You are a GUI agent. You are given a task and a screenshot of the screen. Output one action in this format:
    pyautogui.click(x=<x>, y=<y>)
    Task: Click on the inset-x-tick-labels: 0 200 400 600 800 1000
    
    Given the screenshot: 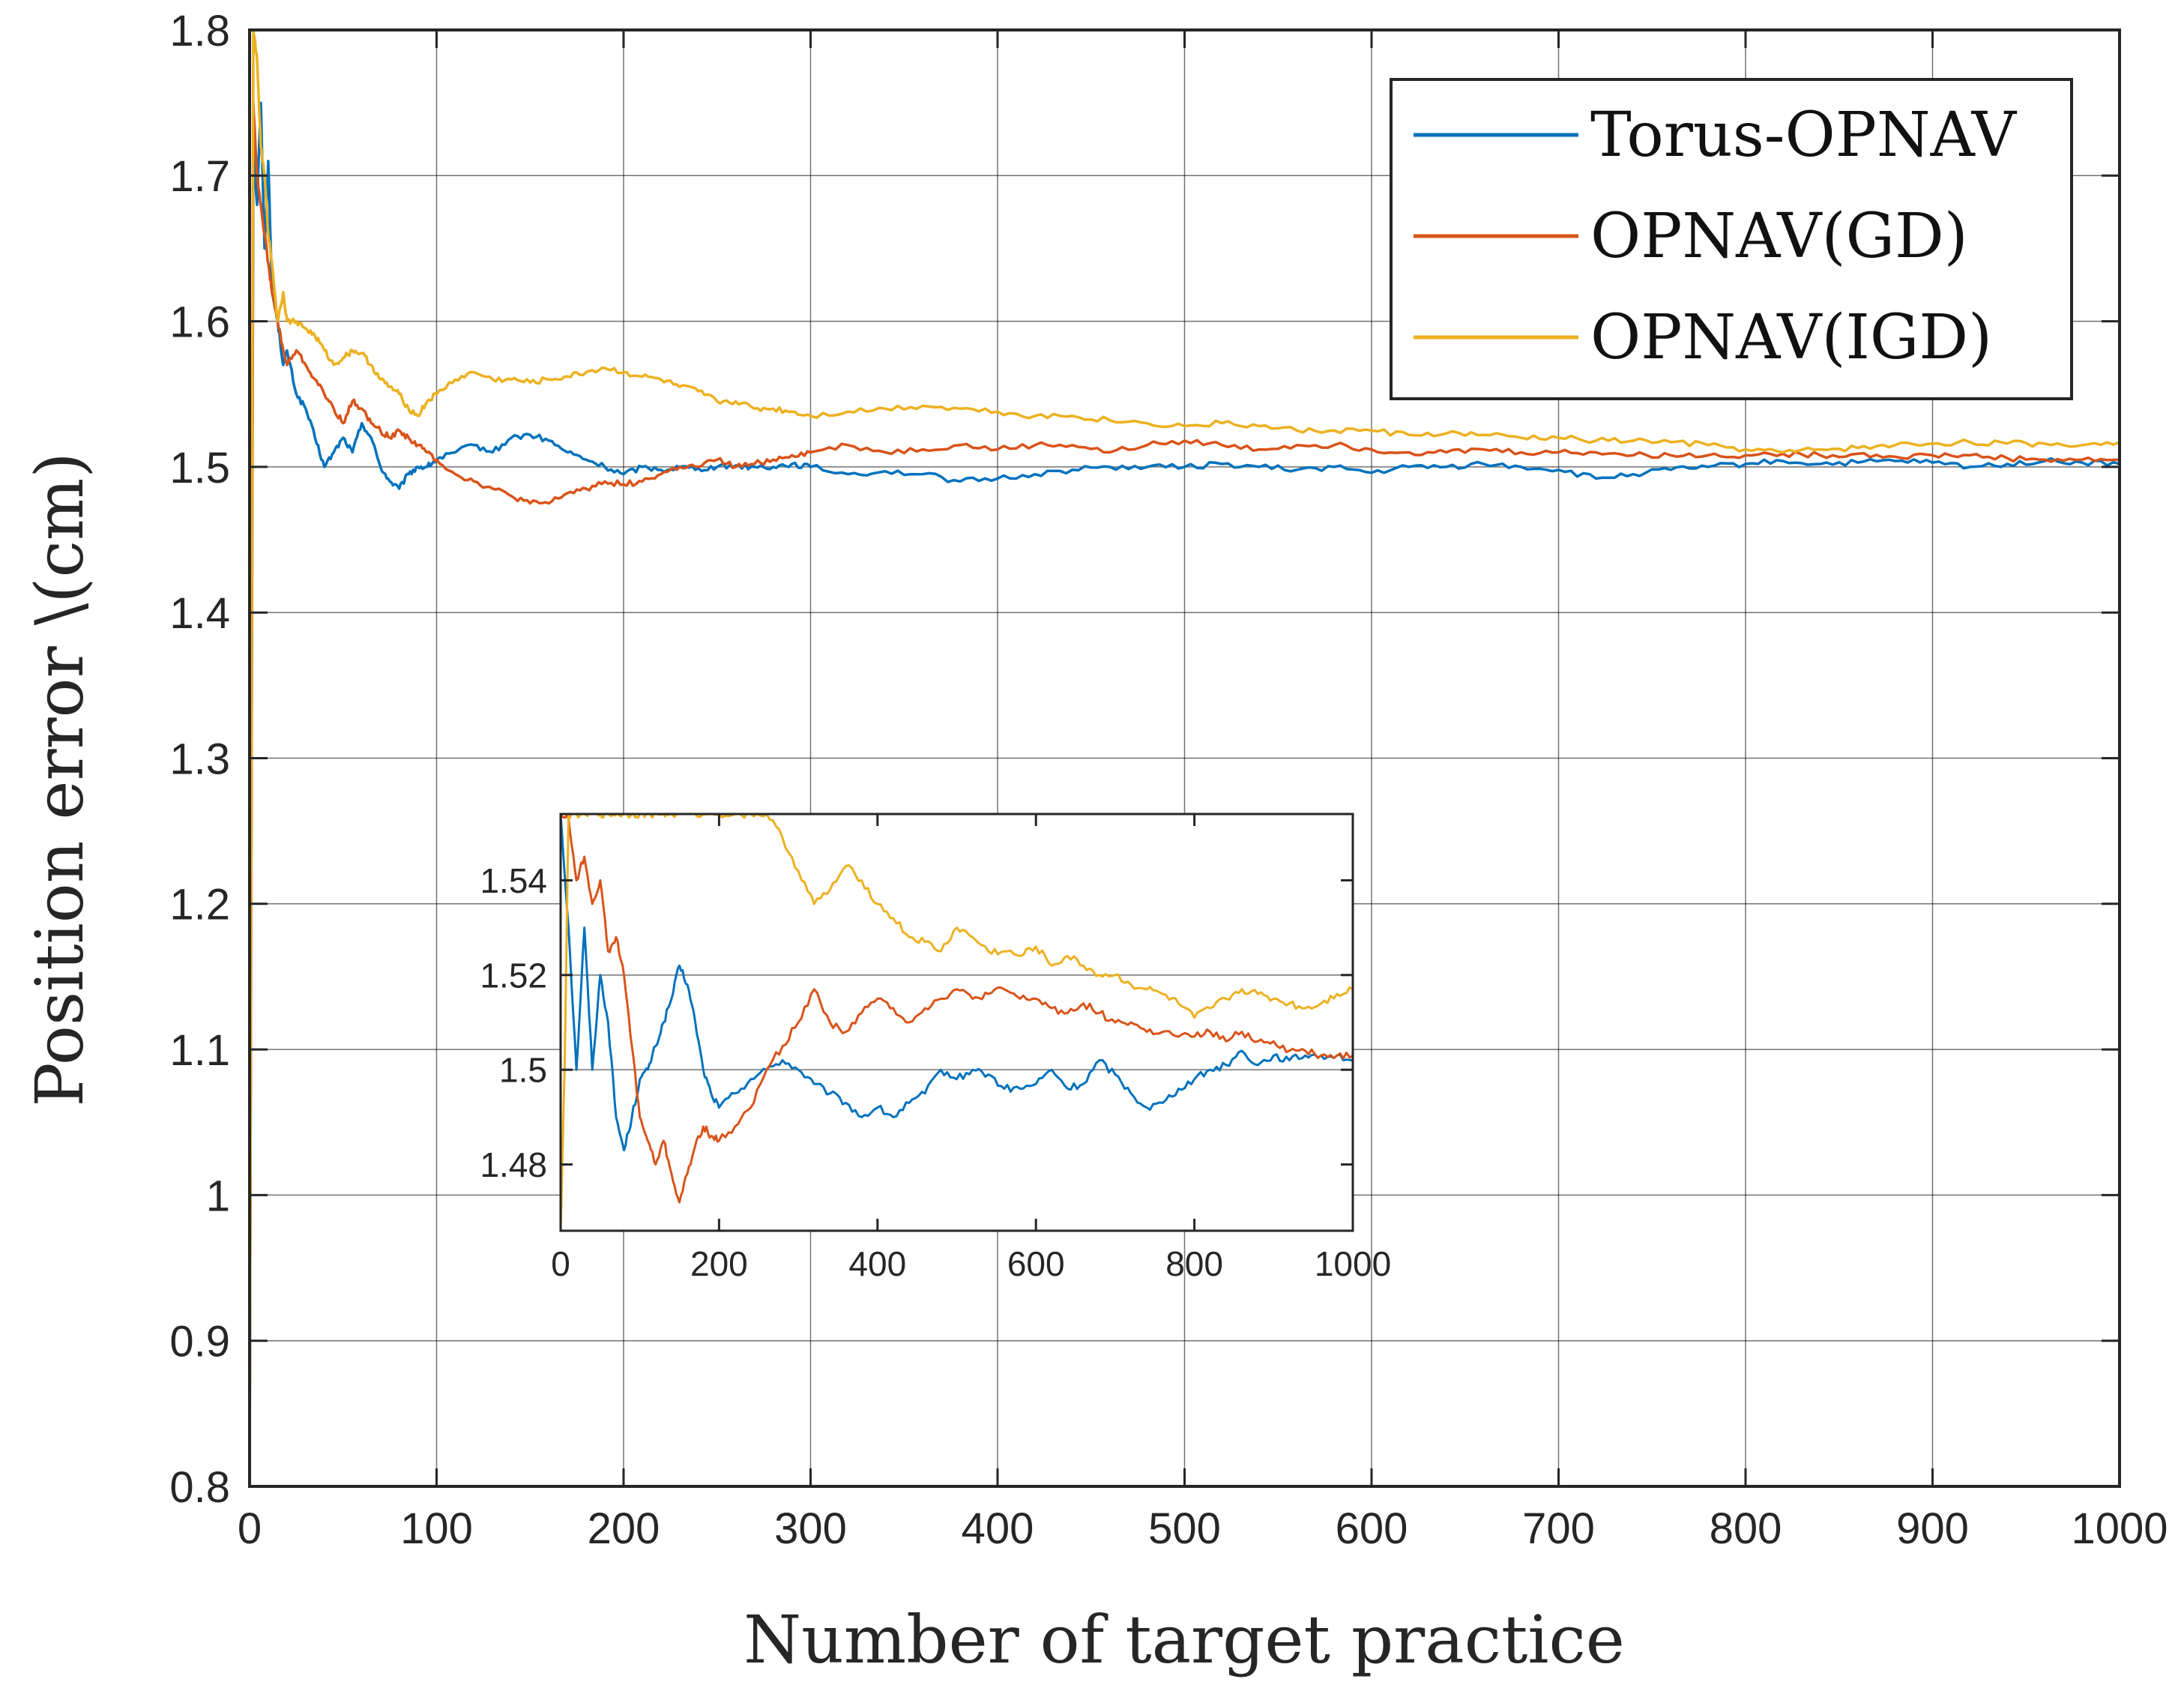 What is the action you would take?
    pyautogui.click(x=971, y=1263)
    